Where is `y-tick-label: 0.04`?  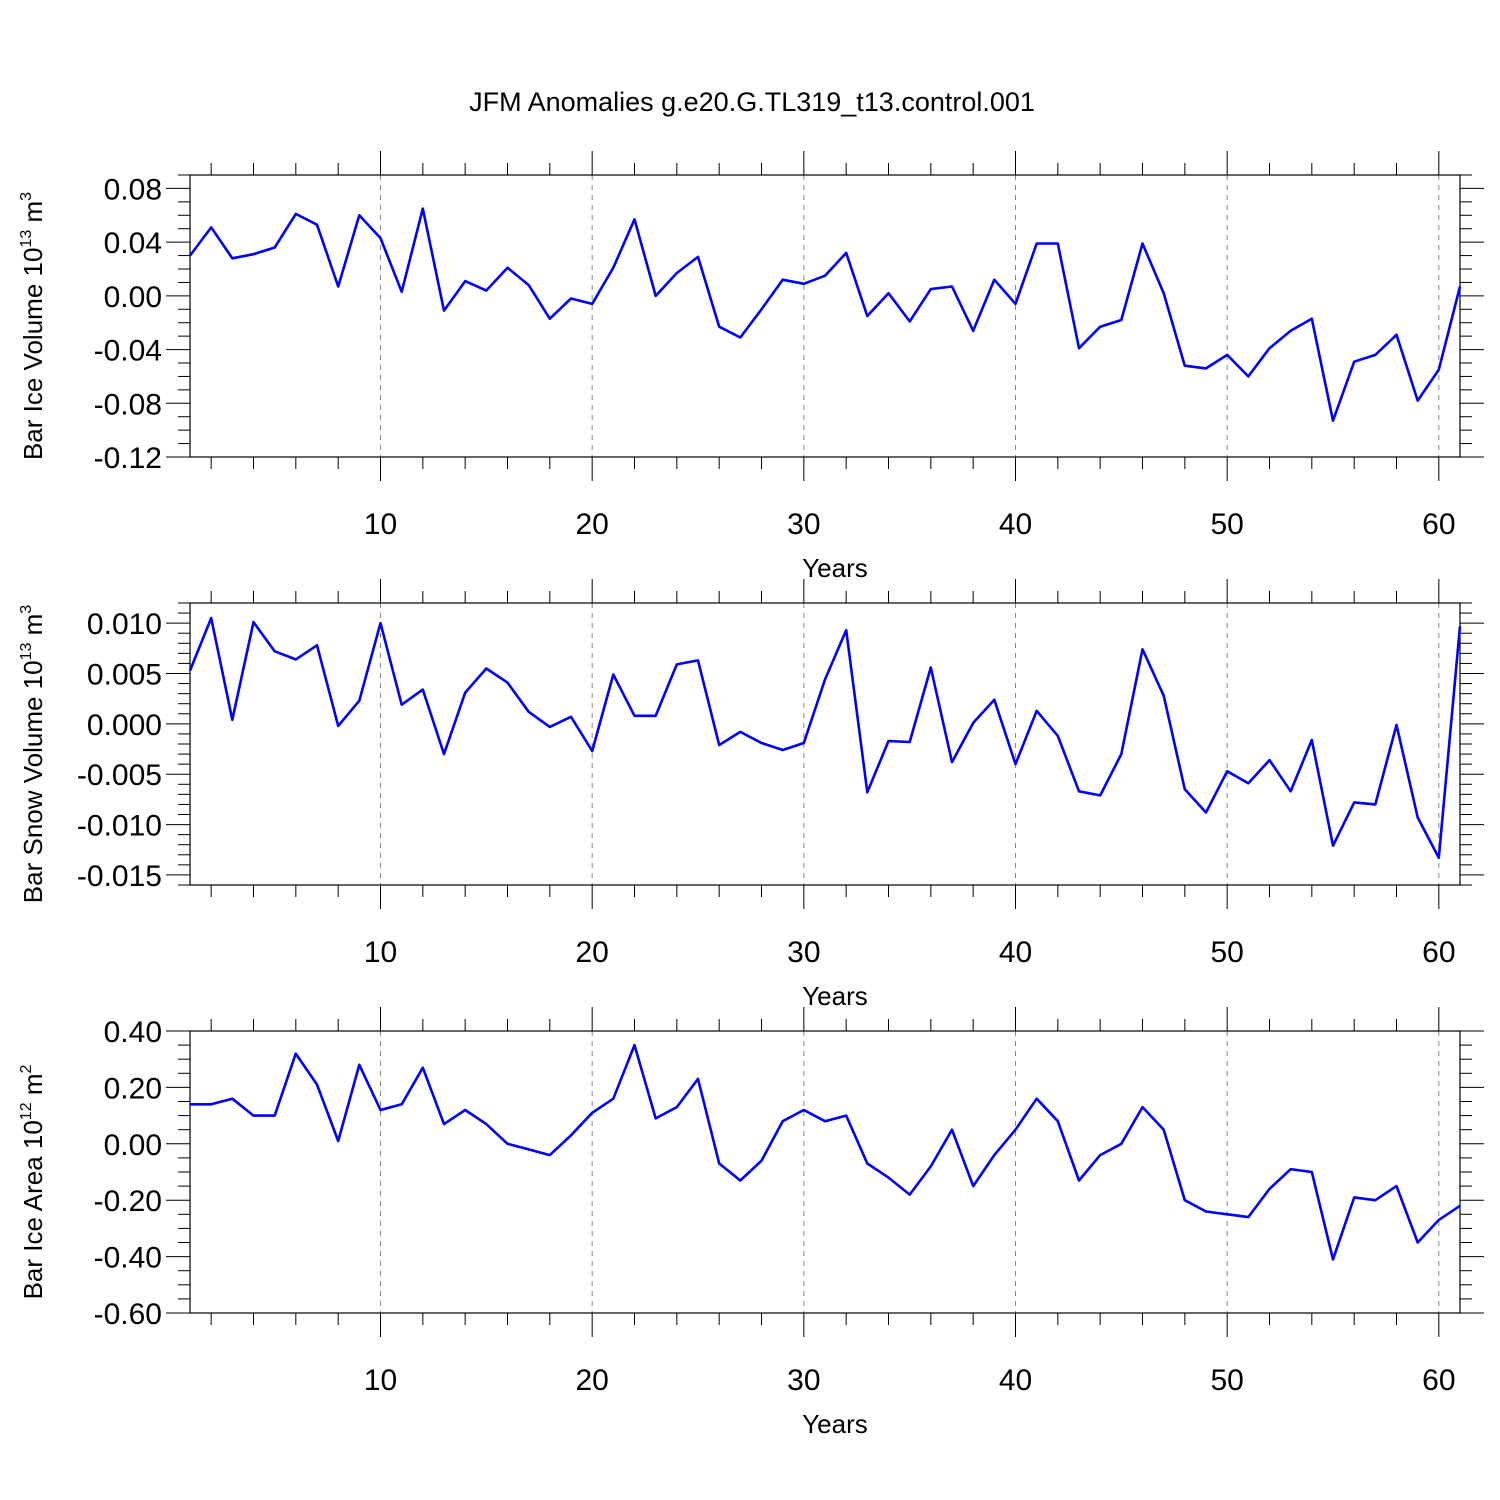 y-tick-label: 0.04 is located at coordinates (133, 243).